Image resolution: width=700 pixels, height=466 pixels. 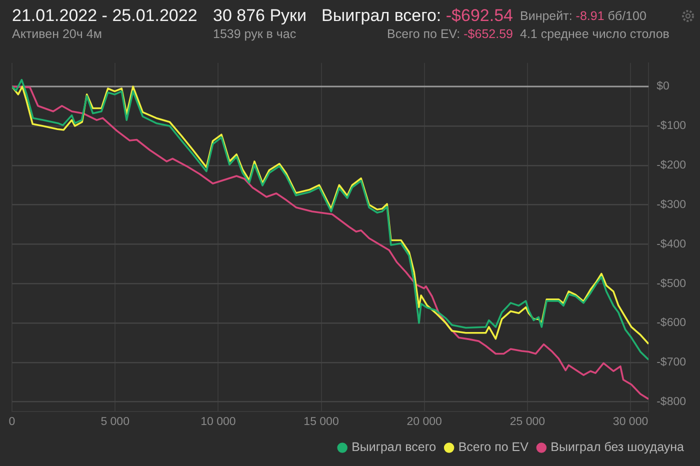 What do you see at coordinates (671, 362) in the screenshot?
I see `y-tick-label: -$700` at bounding box center [671, 362].